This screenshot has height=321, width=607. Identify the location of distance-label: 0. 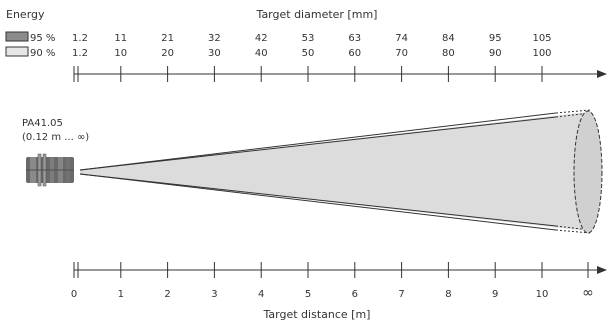
(74, 294).